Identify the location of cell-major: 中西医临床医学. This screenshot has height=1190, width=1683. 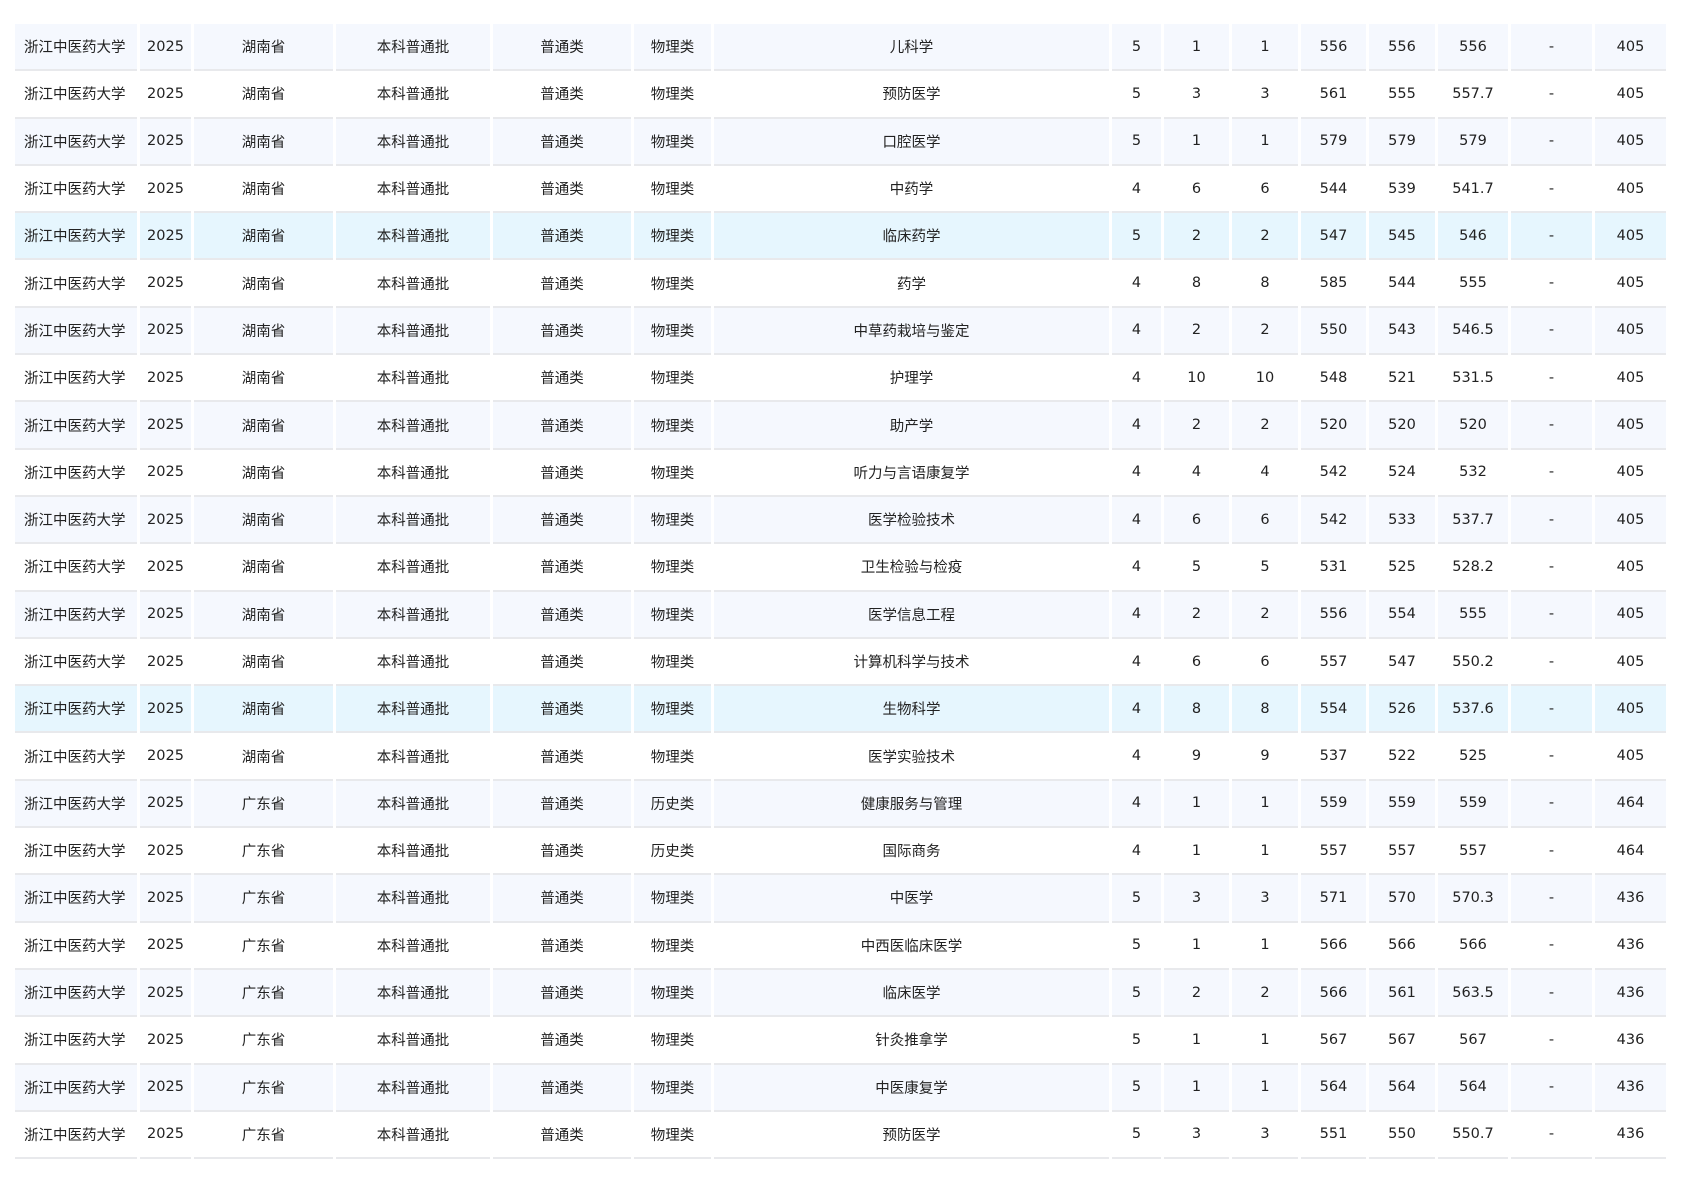
(911, 946).